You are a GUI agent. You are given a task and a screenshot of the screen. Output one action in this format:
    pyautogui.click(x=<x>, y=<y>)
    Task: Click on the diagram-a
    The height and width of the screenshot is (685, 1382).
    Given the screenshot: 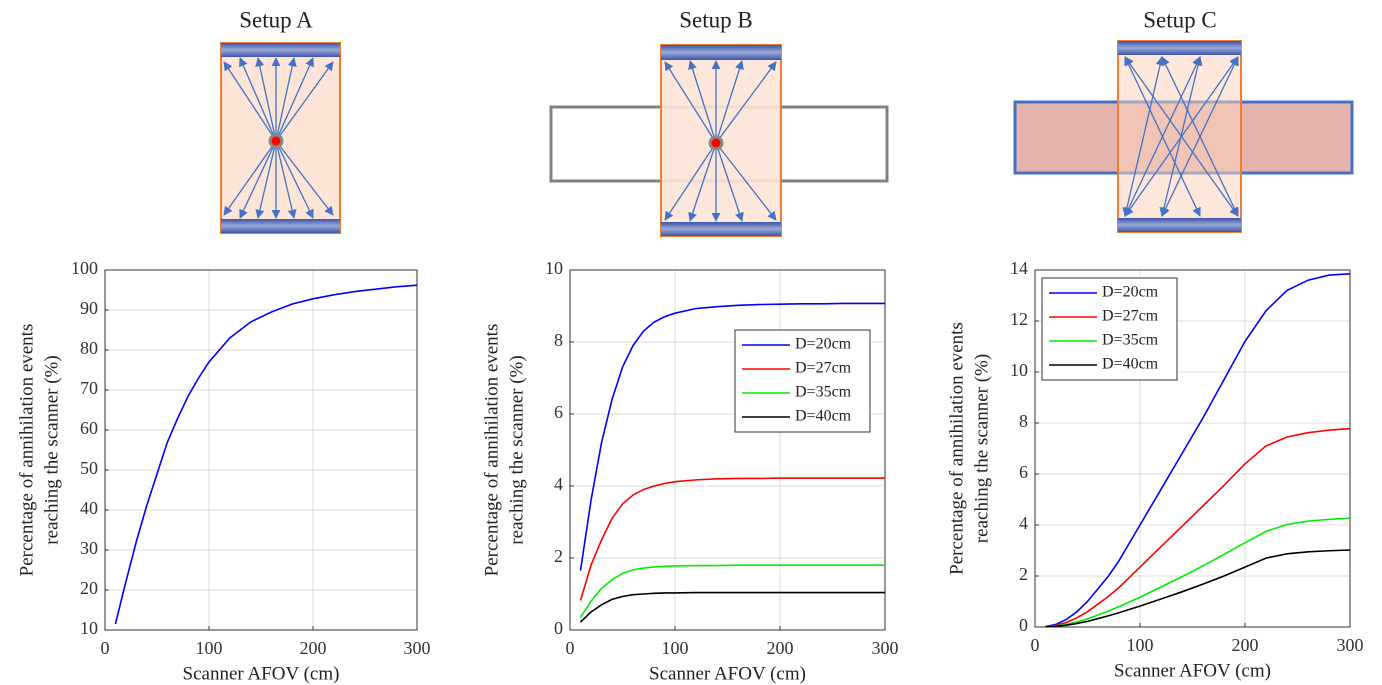 What is the action you would take?
    pyautogui.click(x=280, y=138)
    